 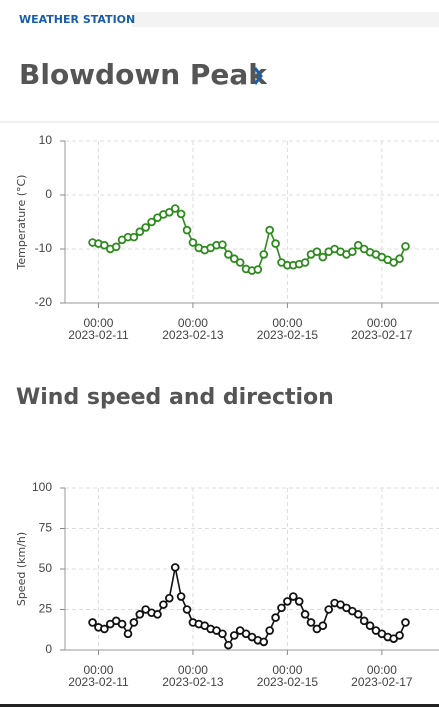 I want to click on y-tick-label: 100, so click(x=42, y=487).